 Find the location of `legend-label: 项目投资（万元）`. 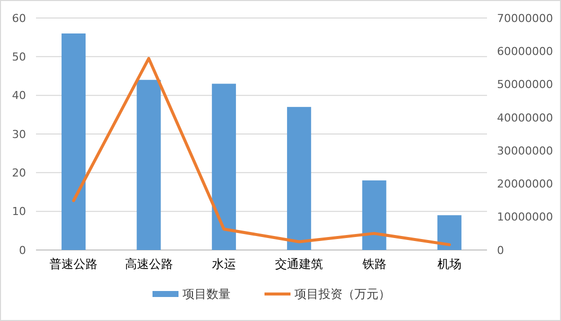

legend-label: 项目投资（万元） is located at coordinates (342, 294).